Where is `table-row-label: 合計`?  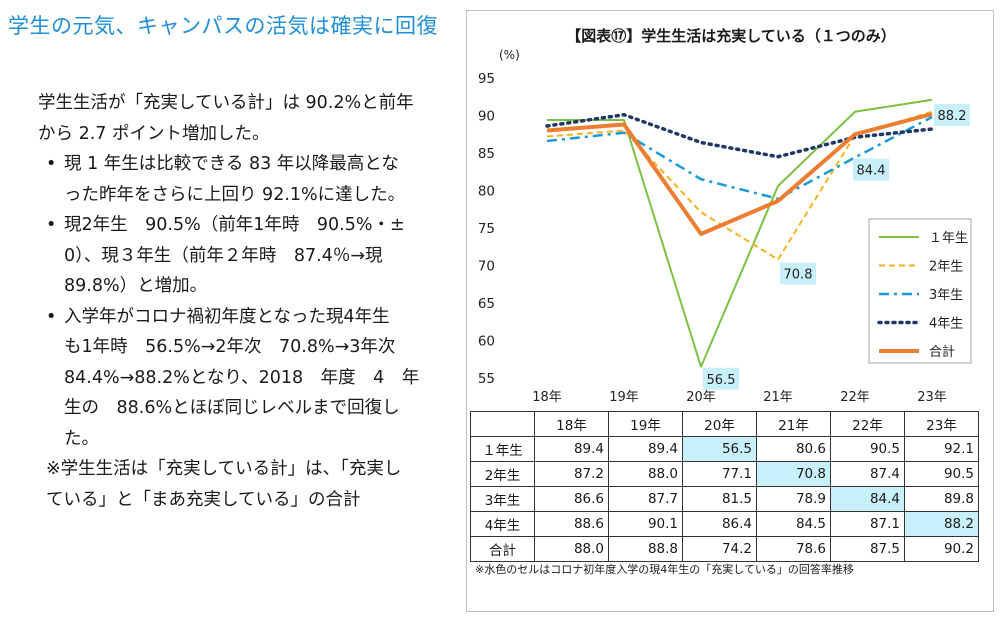 table-row-label: 合計 is located at coordinates (502, 549).